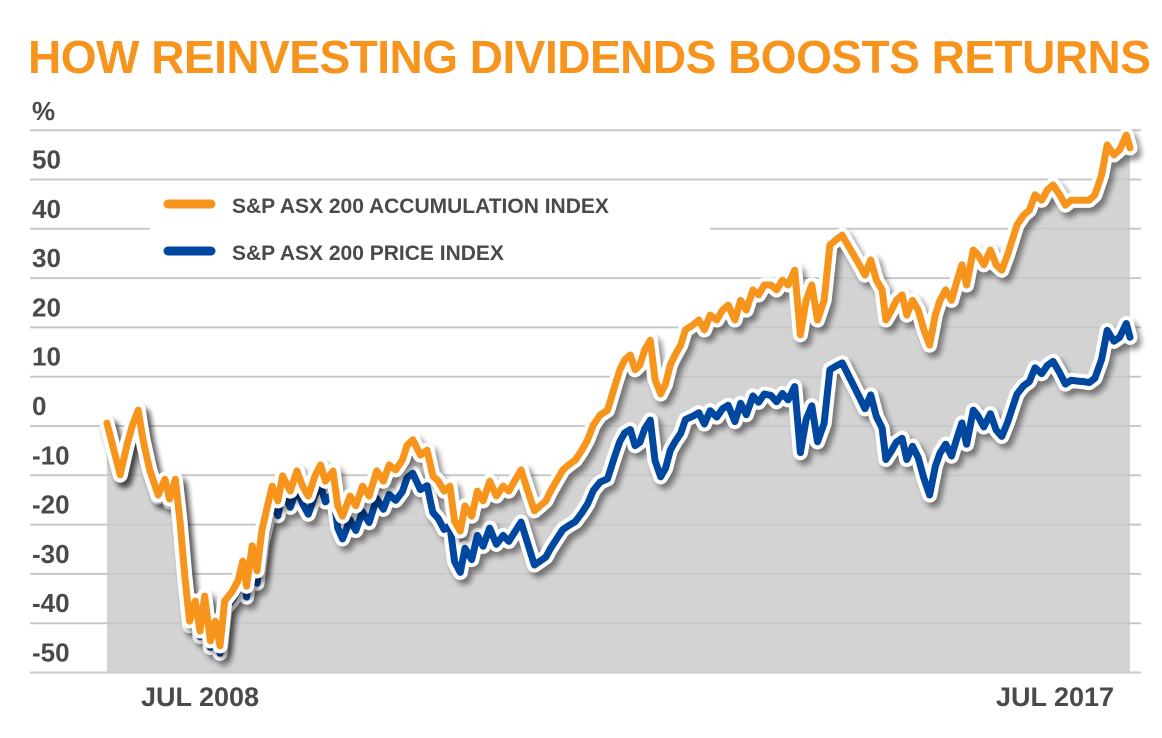 This screenshot has width=1162, height=738. I want to click on y-tick-label: 40, so click(46, 209).